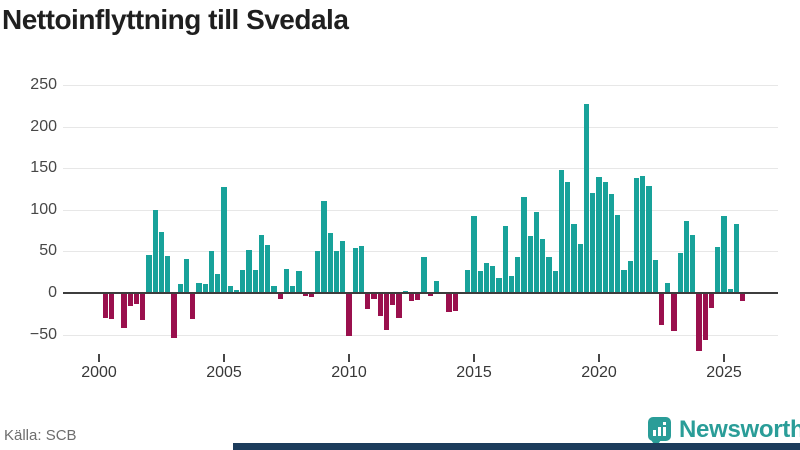 The image size is (800, 450). Describe the element at coordinates (324, 247) in the screenshot. I see `bar-2009-Q1` at that location.